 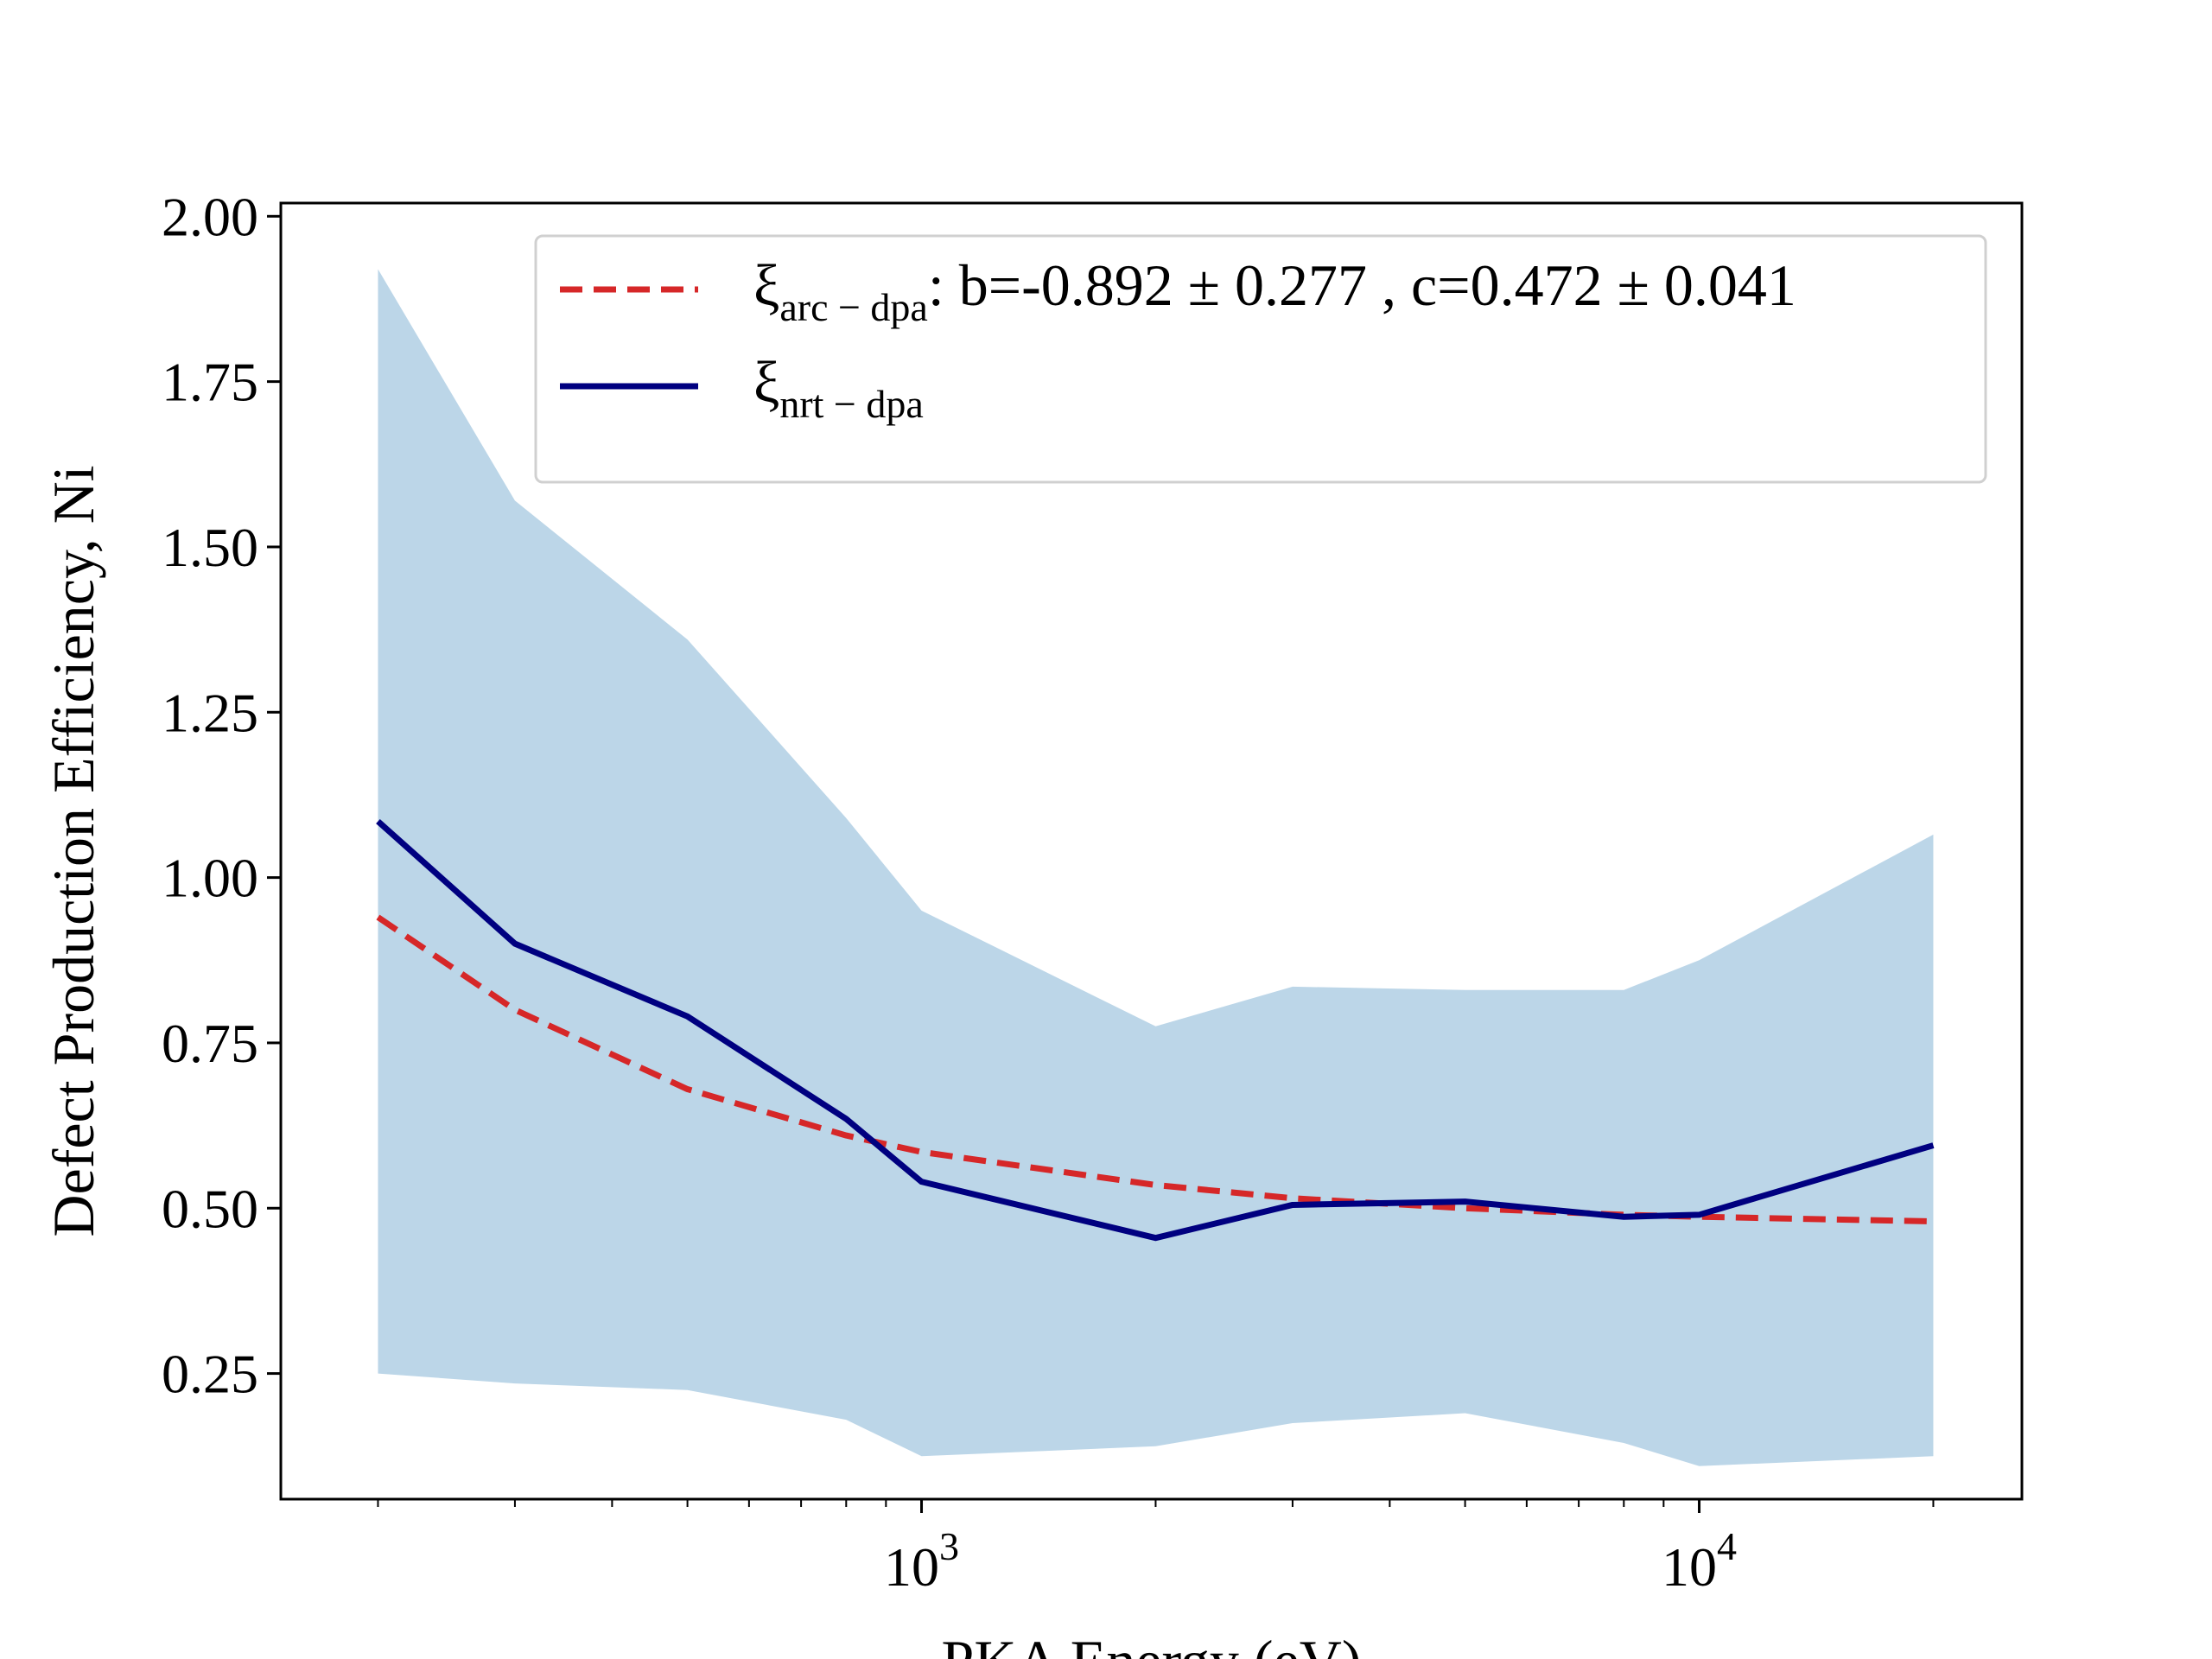 I want to click on y-tick-label: 0.75, so click(x=210, y=1043).